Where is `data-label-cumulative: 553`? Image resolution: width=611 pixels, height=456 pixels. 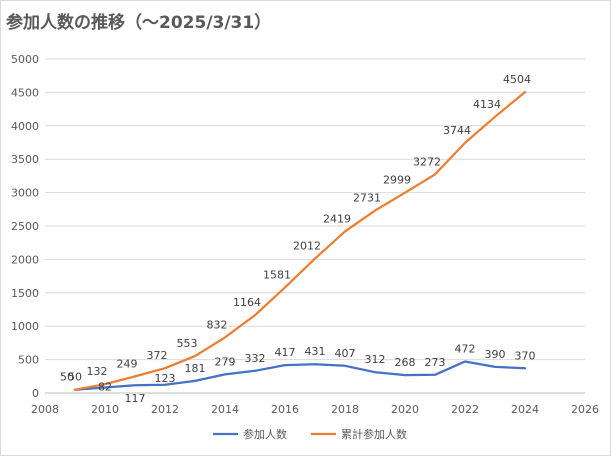
data-label-cumulative: 553 is located at coordinates (187, 343).